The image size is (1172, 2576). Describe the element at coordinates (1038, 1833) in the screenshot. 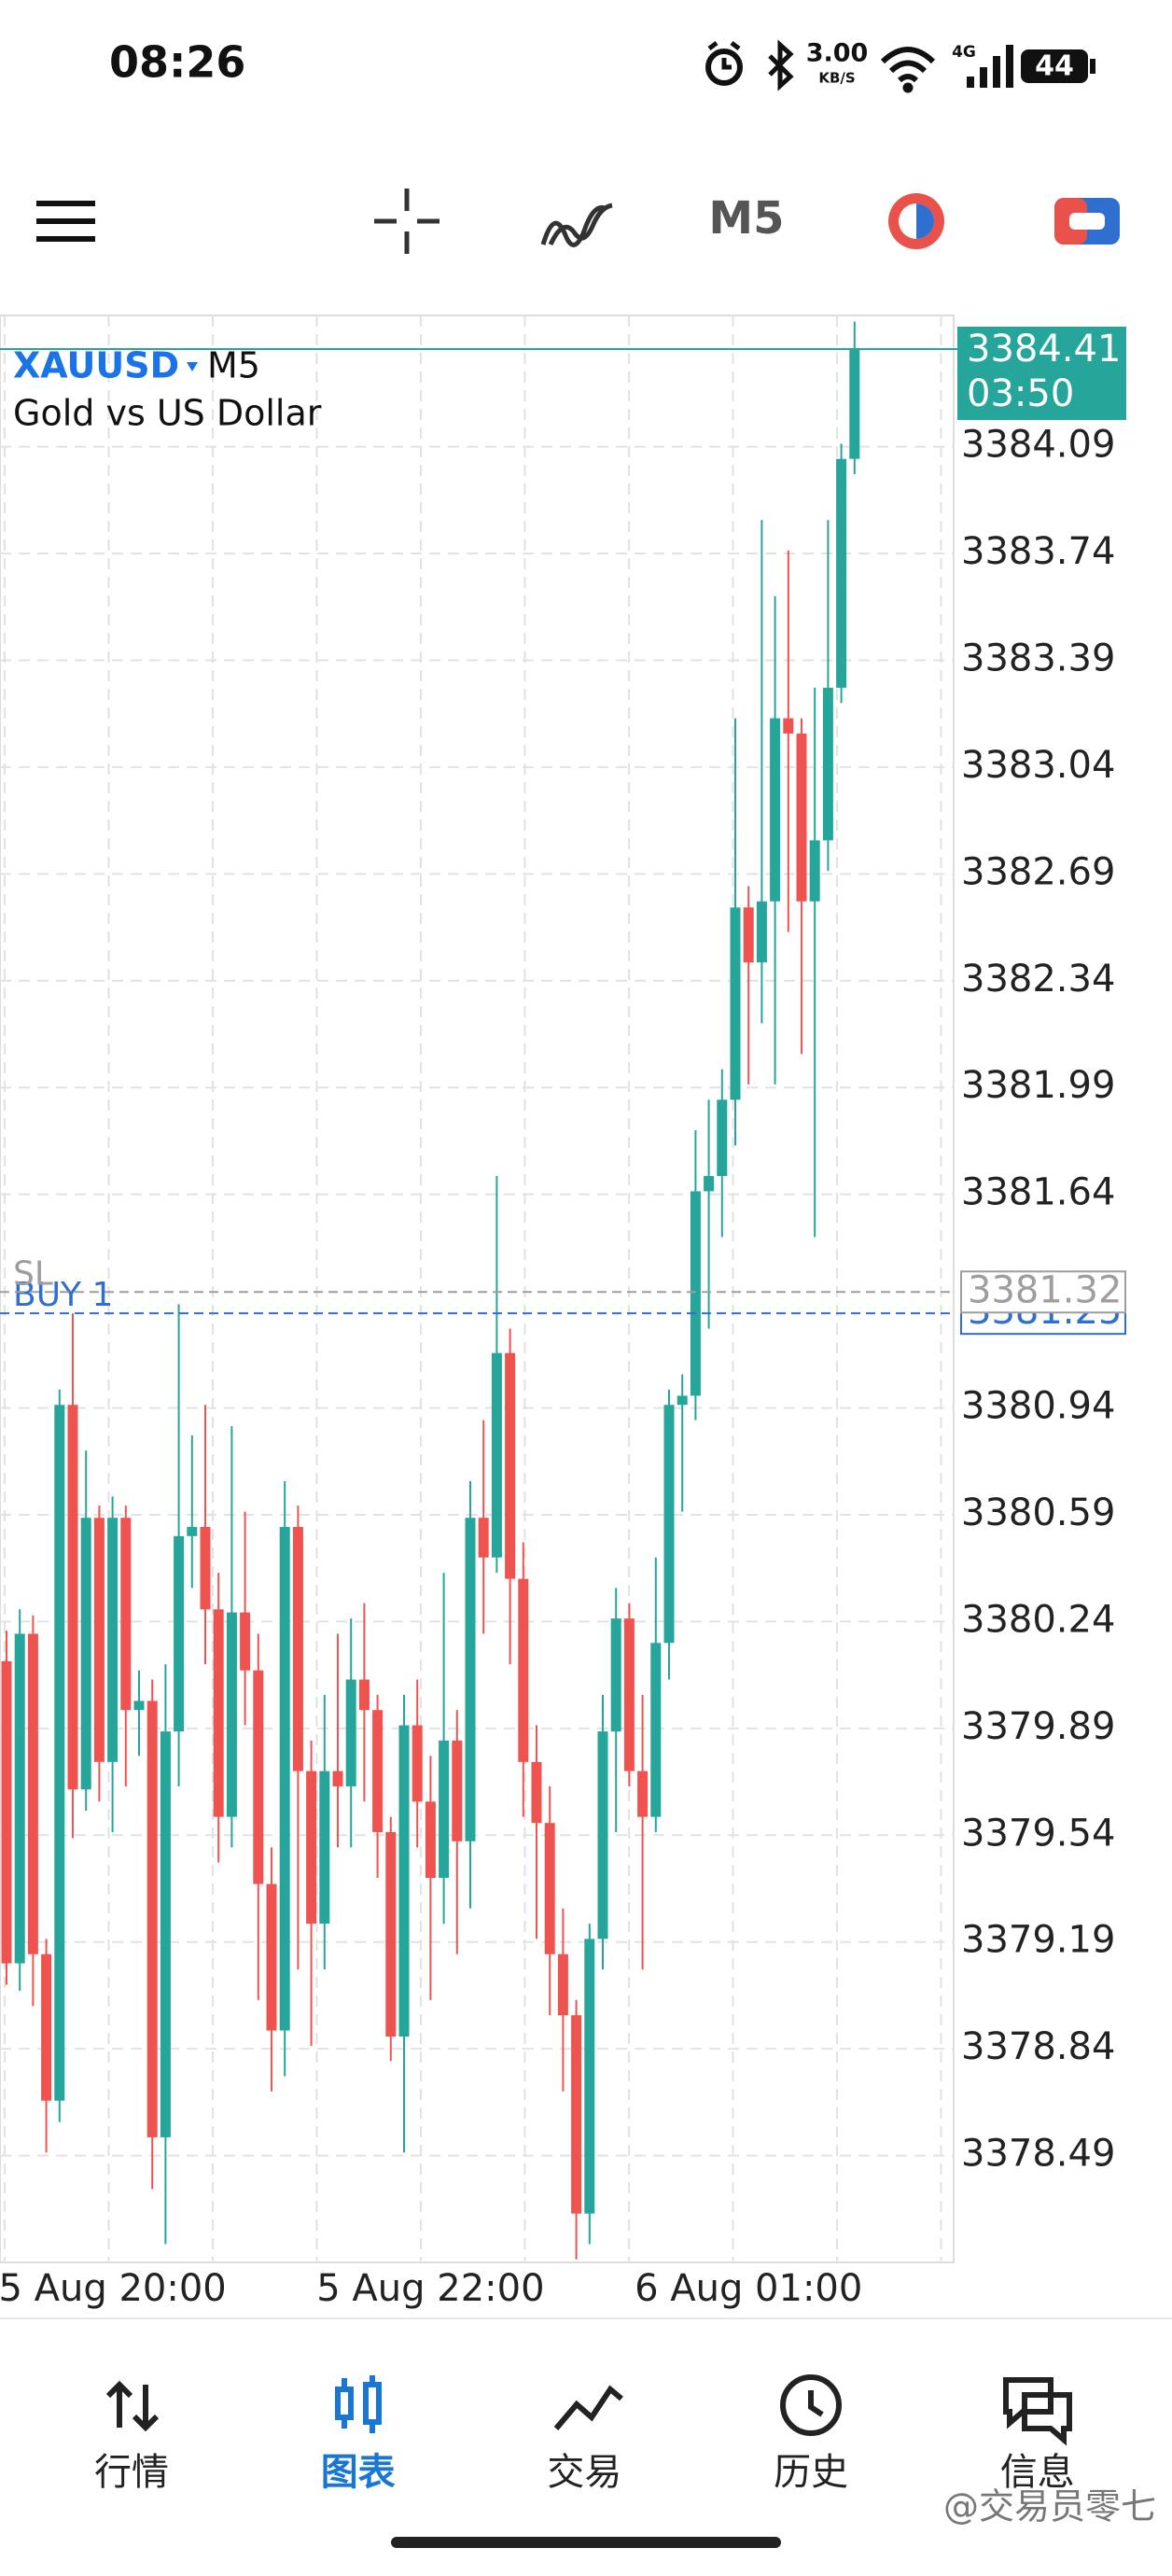

I see `y-tick-label: 3379.54` at that location.